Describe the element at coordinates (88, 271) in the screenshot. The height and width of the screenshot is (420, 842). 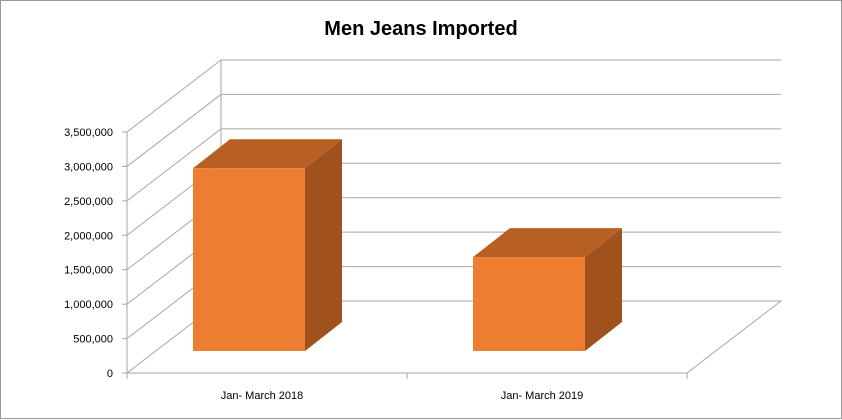
I see `y-tick-label: 1,500,000` at that location.